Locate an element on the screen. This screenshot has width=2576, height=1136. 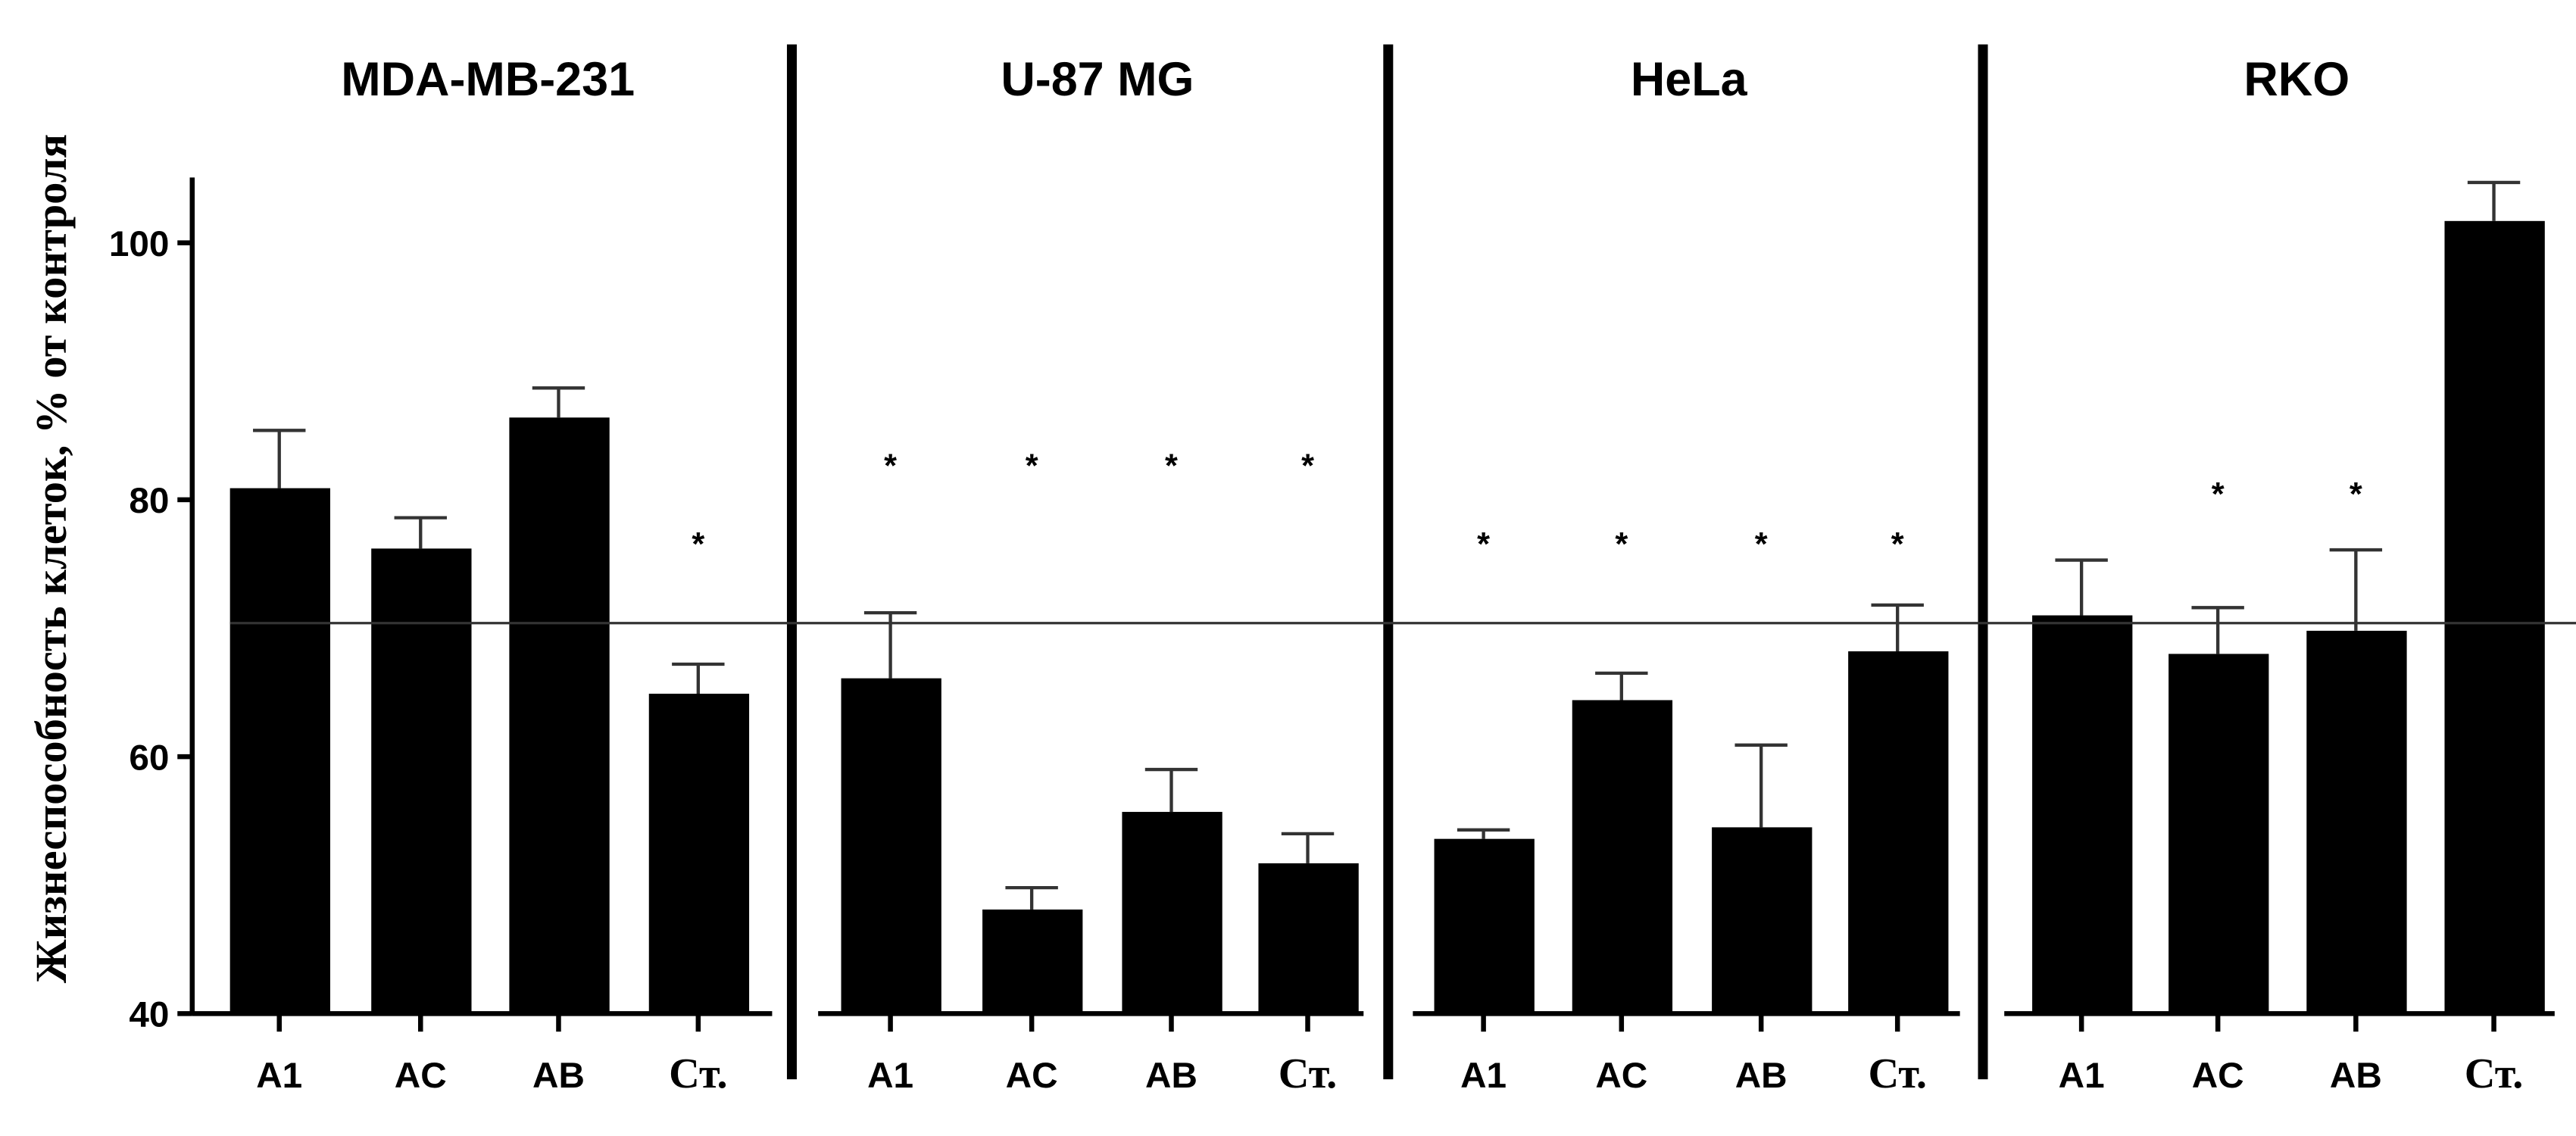
panel-title: RKO is located at coordinates (2297, 79).